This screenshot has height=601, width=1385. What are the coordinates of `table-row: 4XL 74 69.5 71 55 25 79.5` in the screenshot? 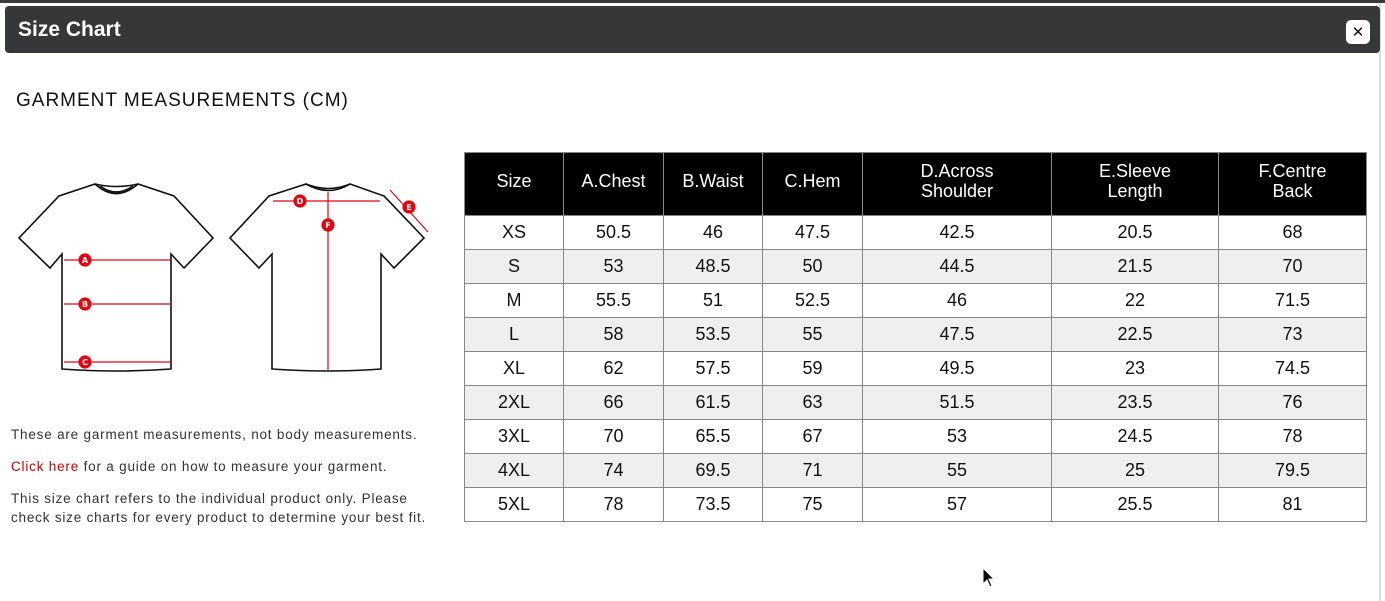 It's located at (915, 470).